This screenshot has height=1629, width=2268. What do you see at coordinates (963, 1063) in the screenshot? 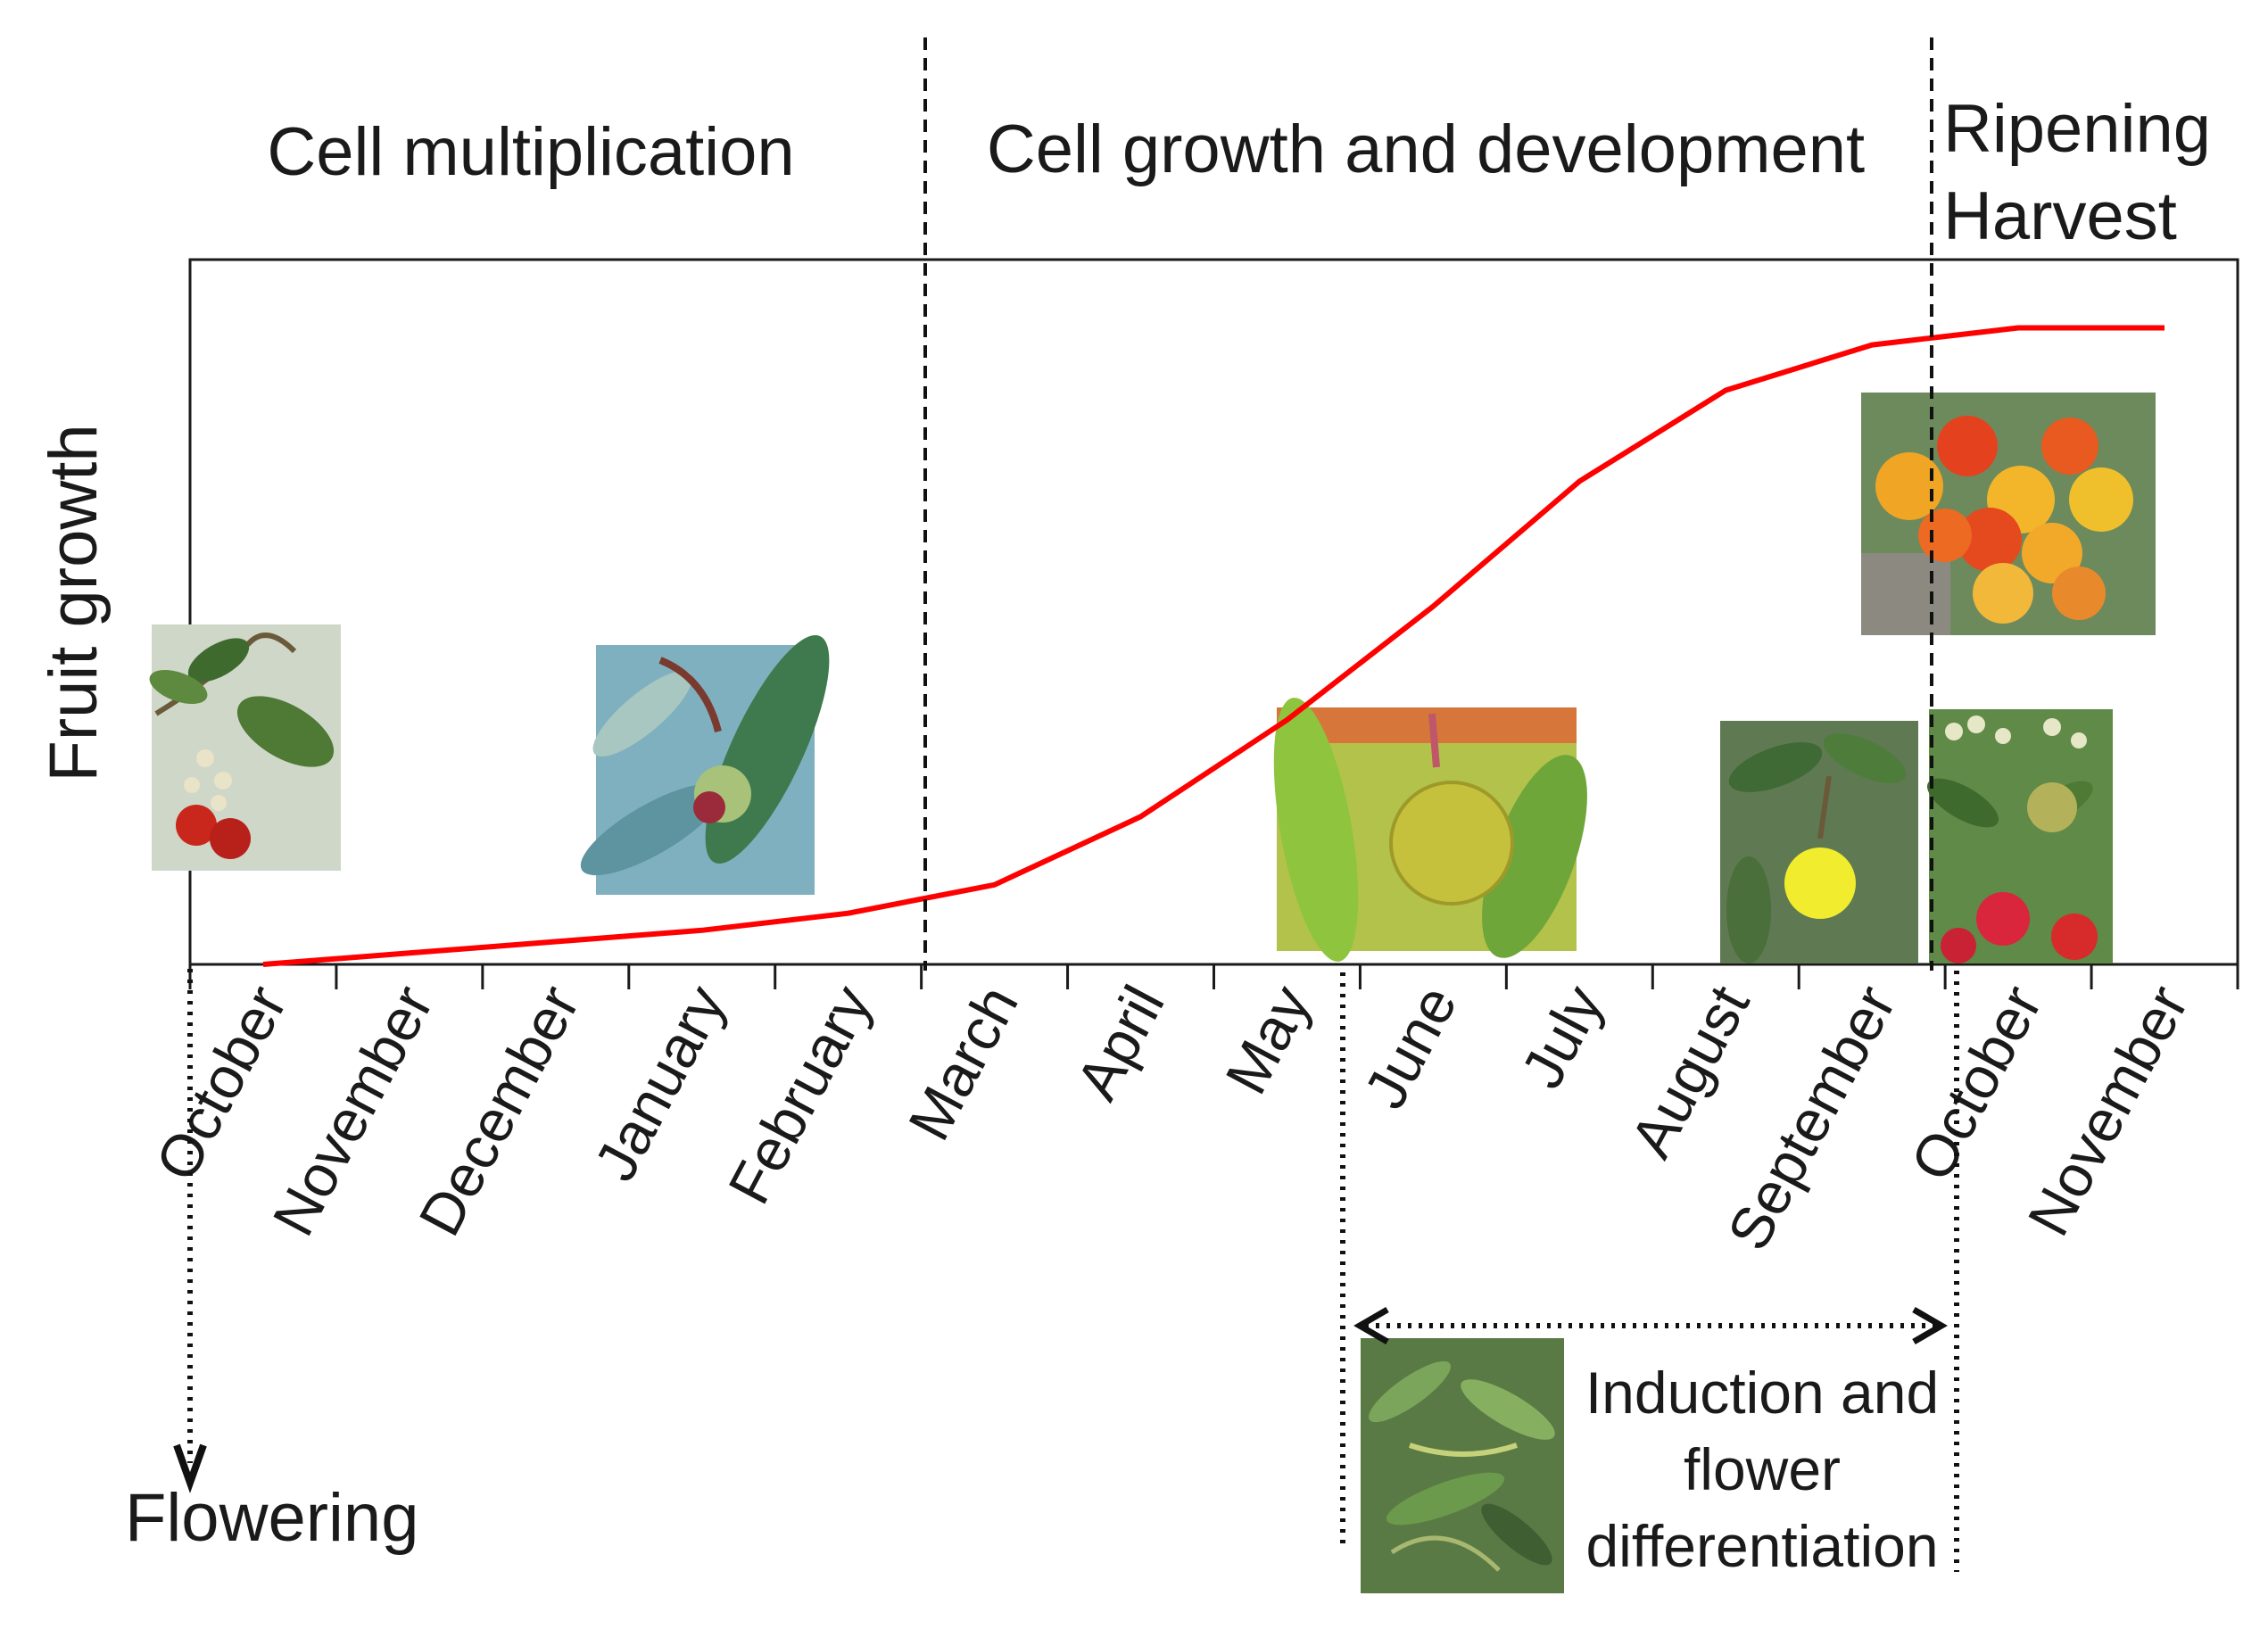
I see `x-tick-label-march: March` at bounding box center [963, 1063].